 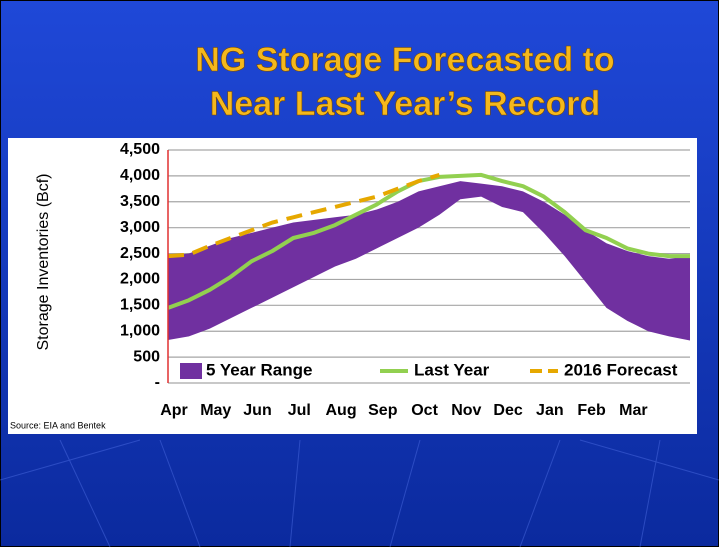 I want to click on x-tick-label: Jan, so click(x=550, y=410).